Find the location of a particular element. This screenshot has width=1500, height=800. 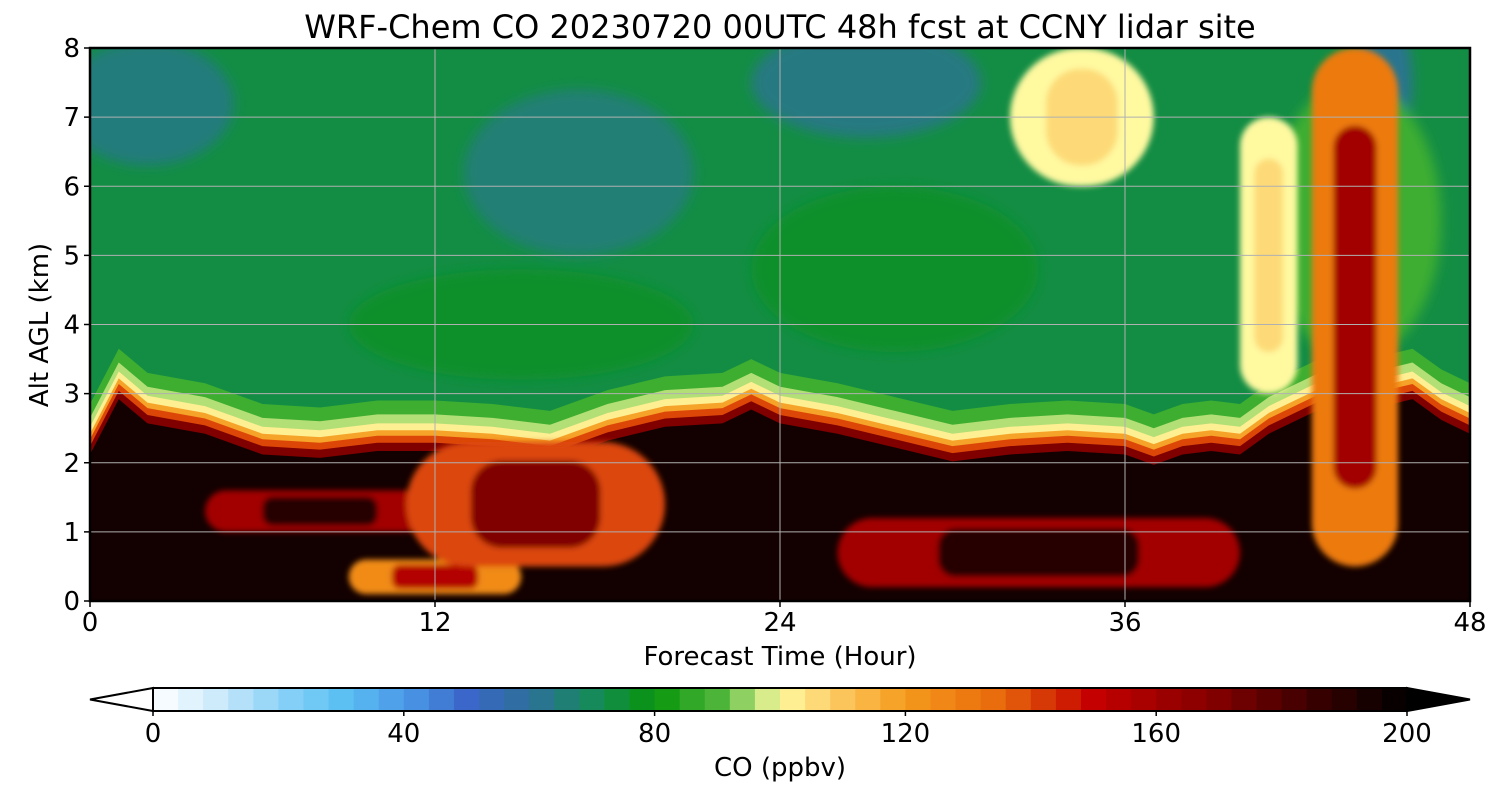

colorbar-tick-label: 80 is located at coordinates (654, 734).